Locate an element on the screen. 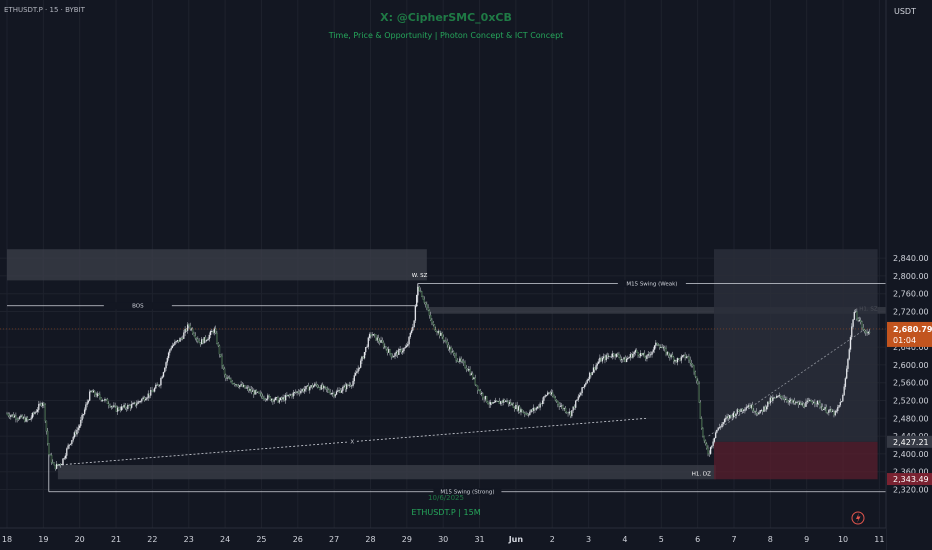 The image size is (932, 550). time-tick-label-7: 25 is located at coordinates (261, 539).